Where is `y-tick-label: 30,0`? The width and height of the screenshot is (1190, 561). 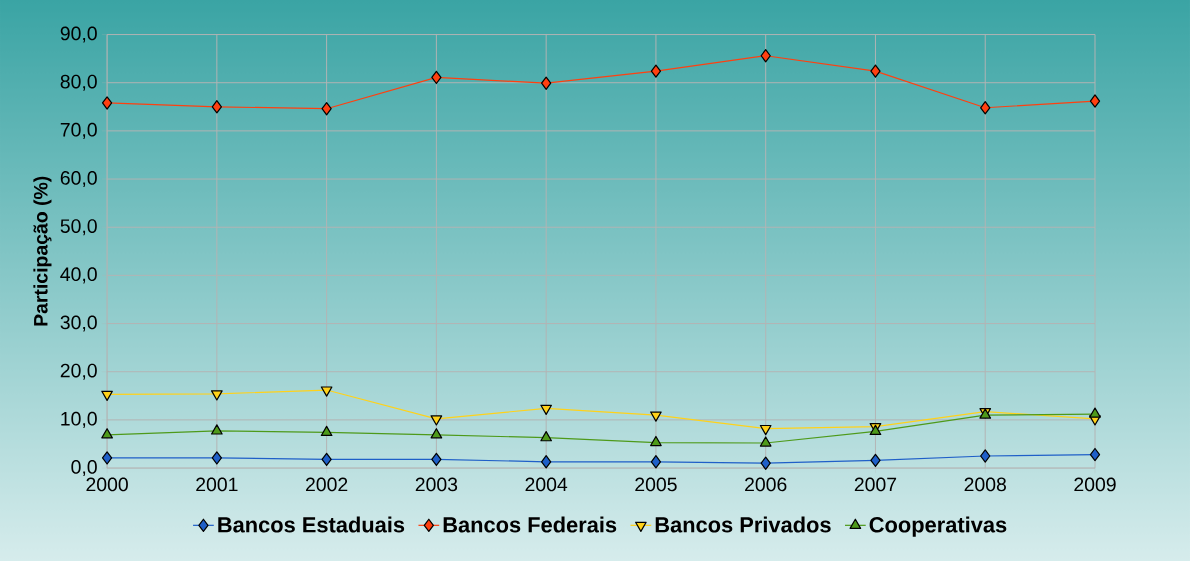 y-tick-label: 30,0 is located at coordinates (78, 323).